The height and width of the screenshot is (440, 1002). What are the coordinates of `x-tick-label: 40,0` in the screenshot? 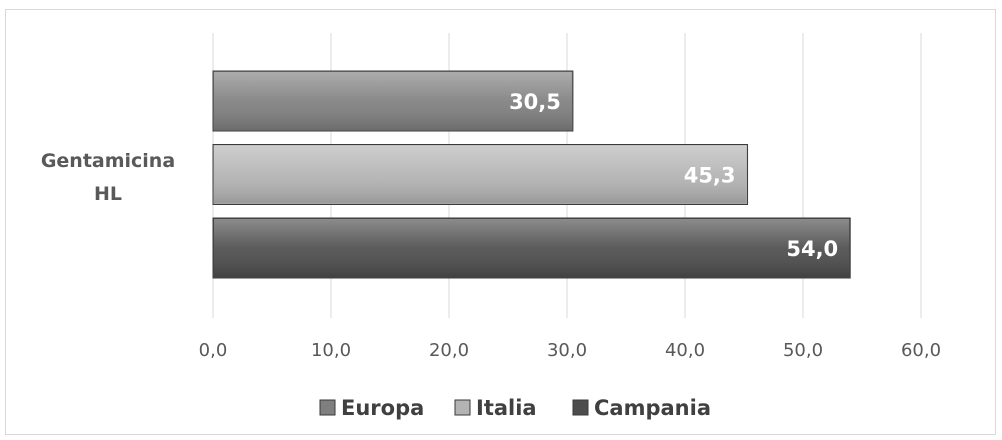 It's located at (685, 350).